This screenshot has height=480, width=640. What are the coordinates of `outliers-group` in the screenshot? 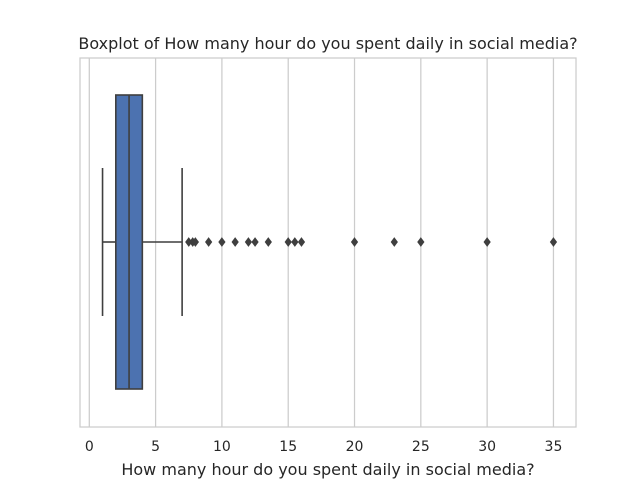 It's located at (371, 242).